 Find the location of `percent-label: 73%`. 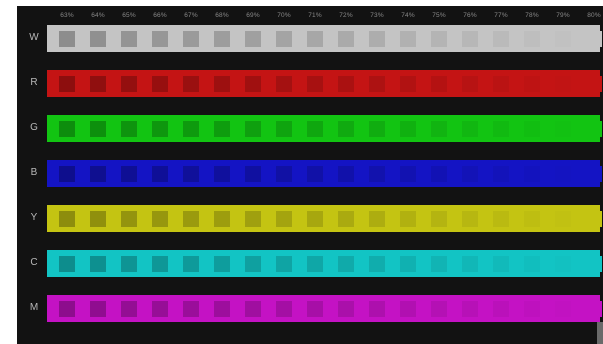

percent-label: 73% is located at coordinates (377, 15).